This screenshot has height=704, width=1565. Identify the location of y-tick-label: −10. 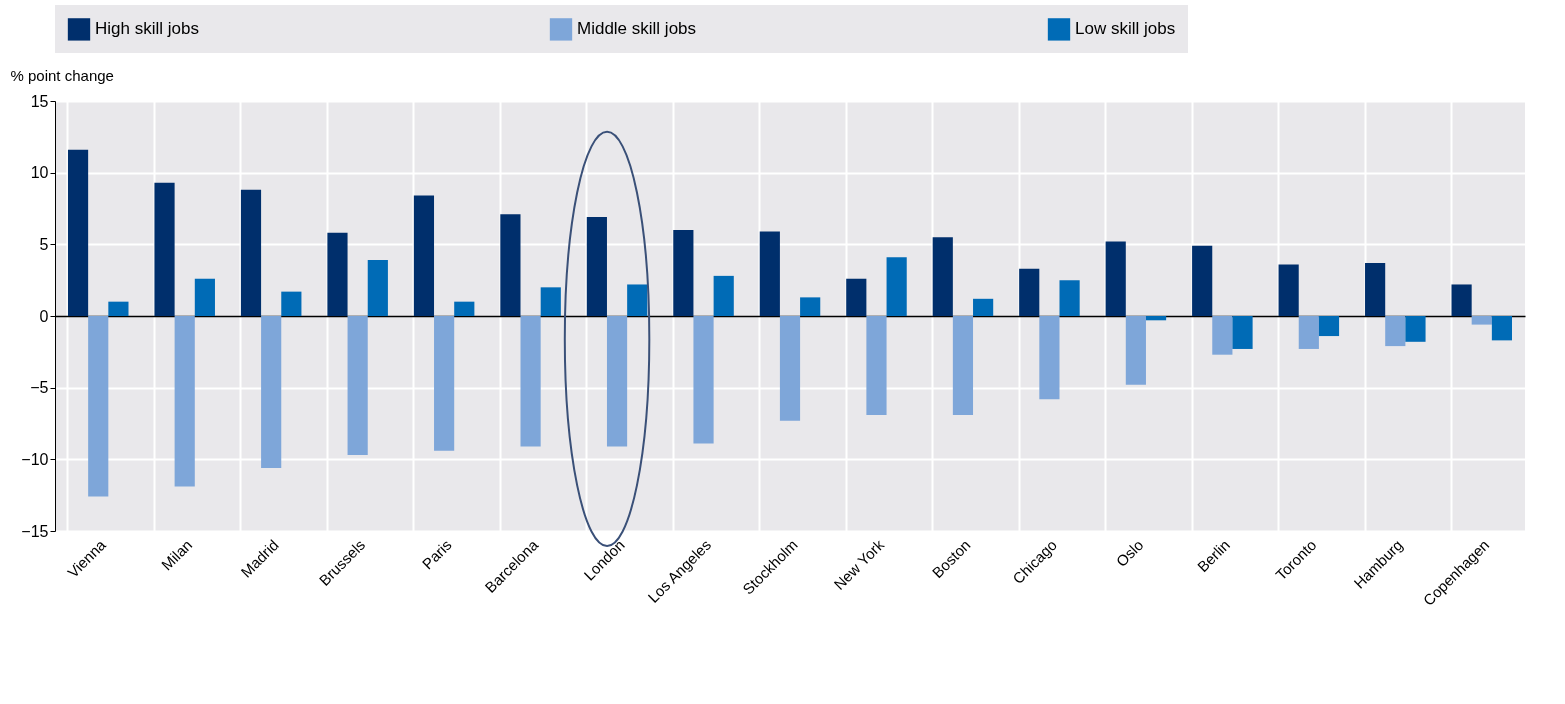
(35, 459).